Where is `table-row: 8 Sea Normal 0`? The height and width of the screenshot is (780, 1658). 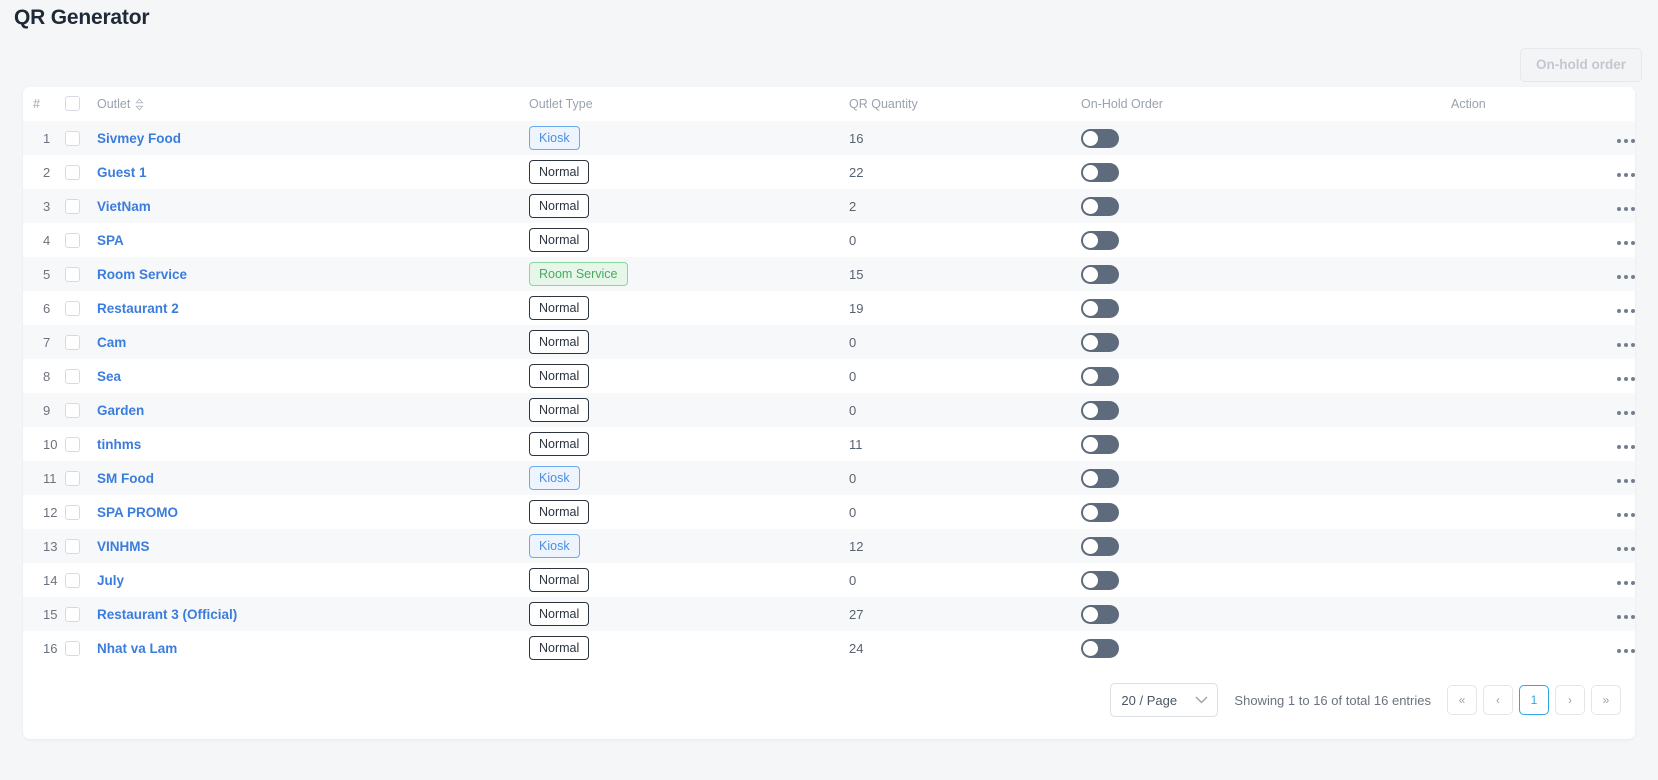 table-row: 8 Sea Normal 0 is located at coordinates (829, 376).